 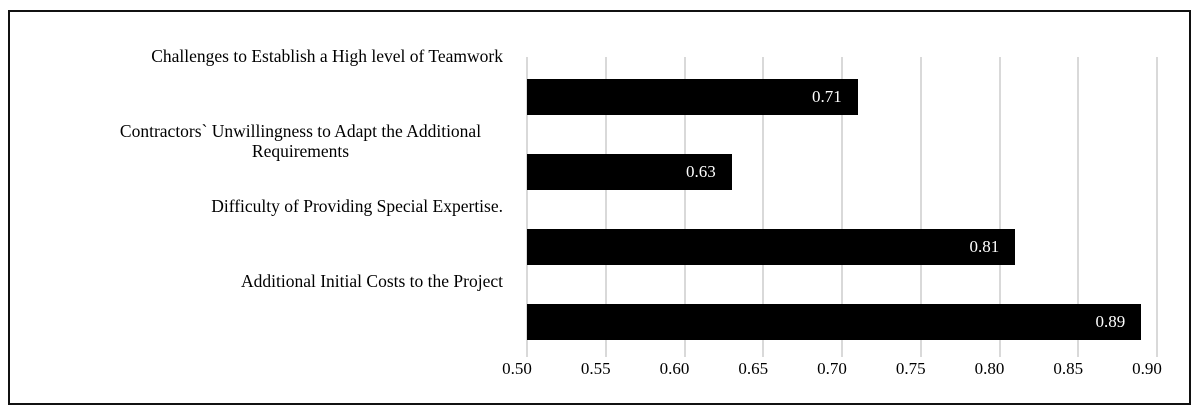 What do you see at coordinates (827, 96) in the screenshot?
I see `bar-value-label: 0.71` at bounding box center [827, 96].